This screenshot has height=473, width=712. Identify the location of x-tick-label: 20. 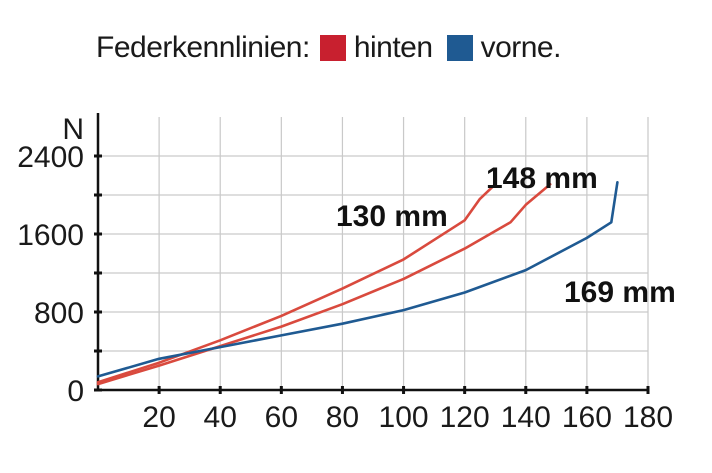
(158, 417).